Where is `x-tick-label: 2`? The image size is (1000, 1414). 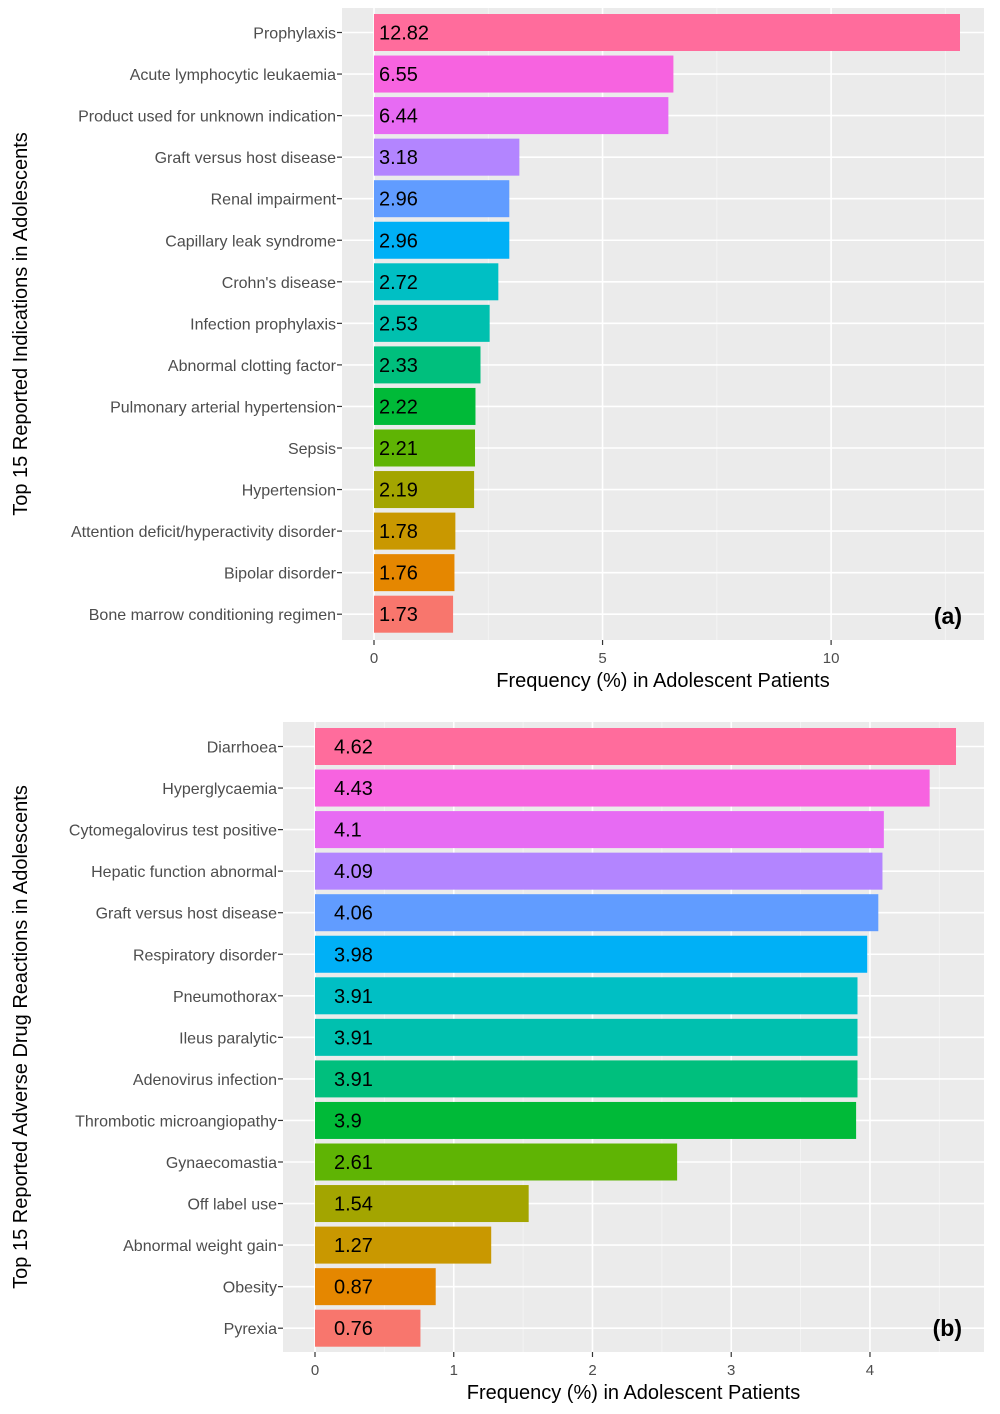
x-tick-label: 2 is located at coordinates (592, 1370).